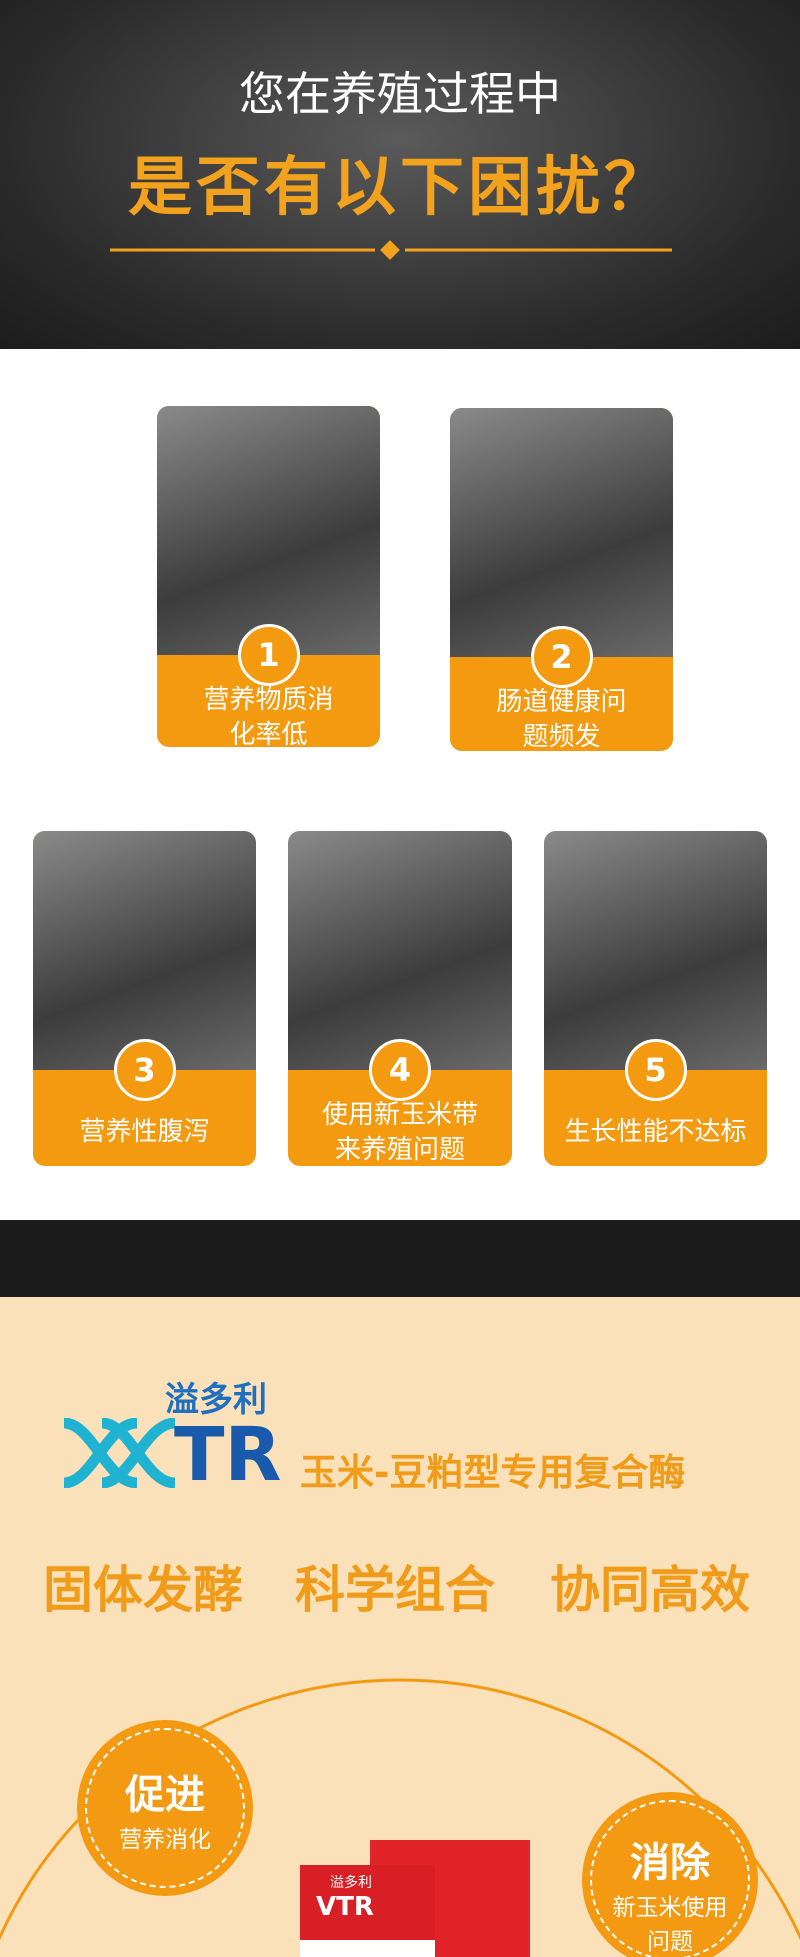  I want to click on problem-label: 使用新玉米带, so click(399, 1115).